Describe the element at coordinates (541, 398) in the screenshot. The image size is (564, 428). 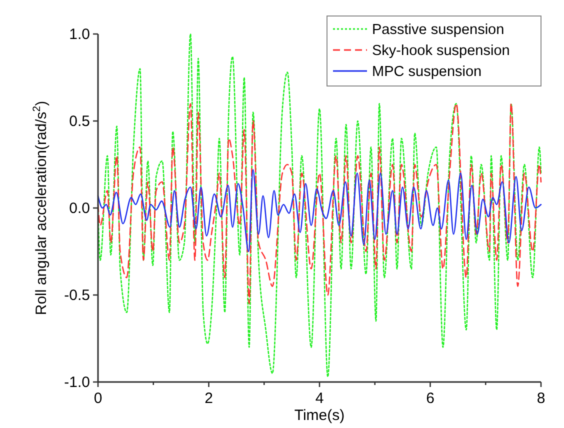
I see `x-tick-label: 8` at that location.